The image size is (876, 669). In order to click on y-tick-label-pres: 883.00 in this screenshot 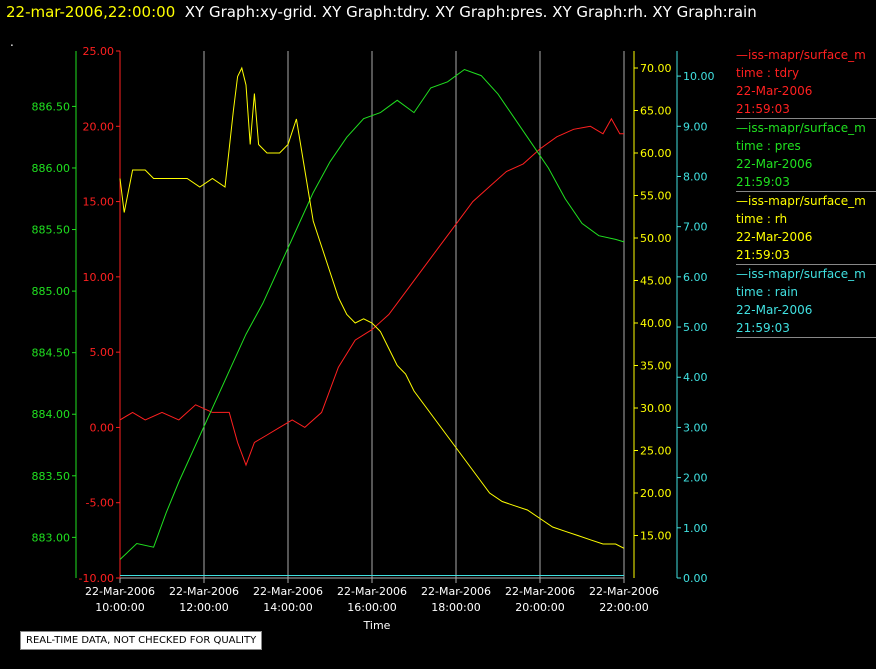, I will do `click(51, 537)`.